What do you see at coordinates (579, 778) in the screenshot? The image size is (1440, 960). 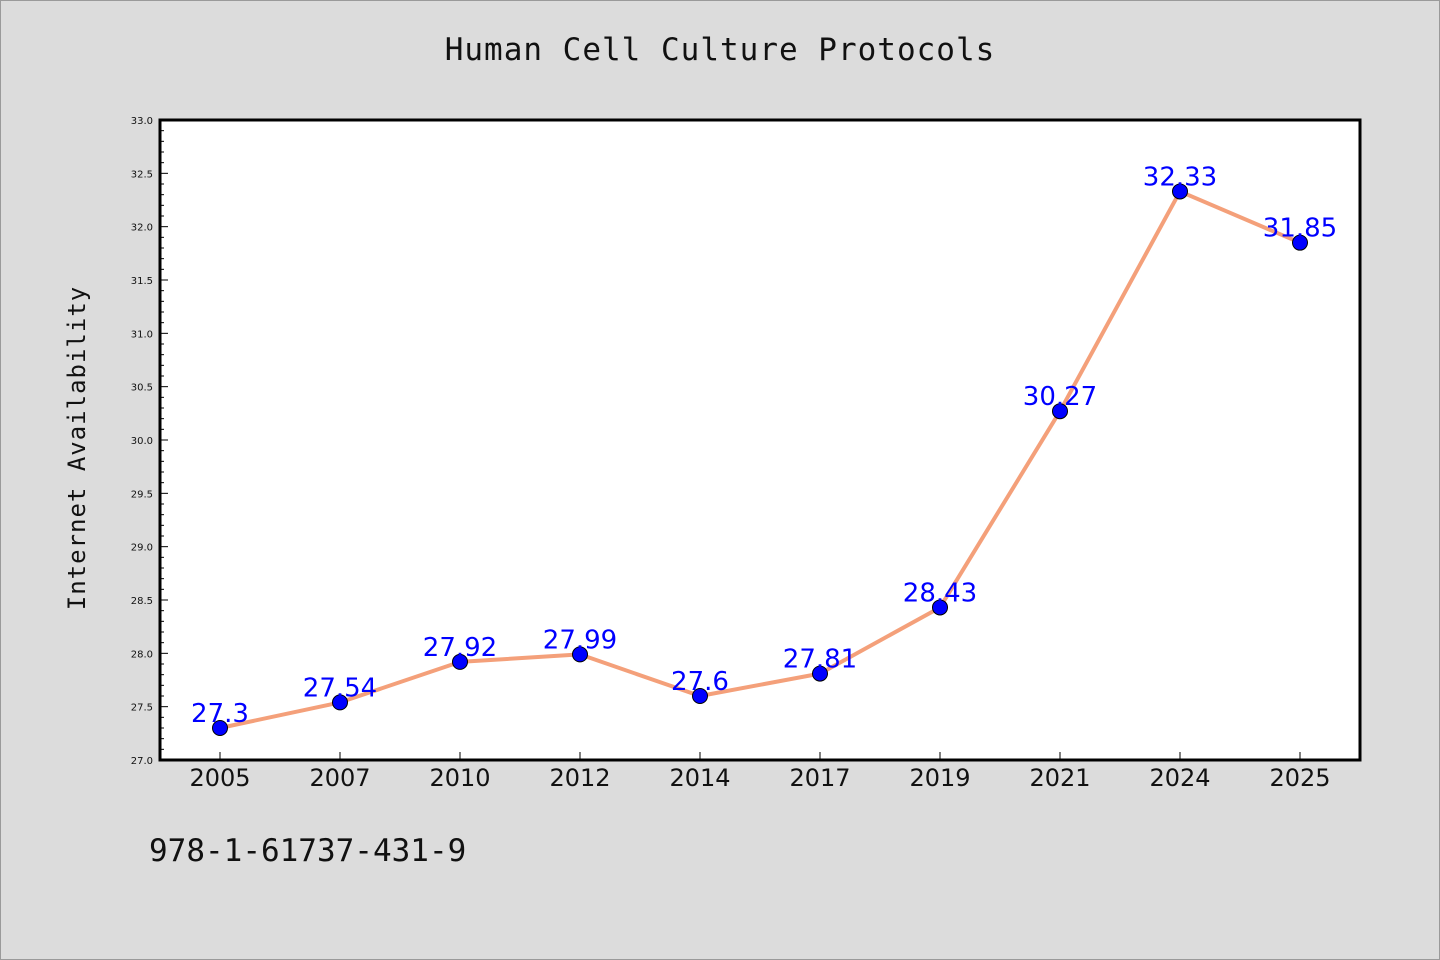 I see `x-tick-label: 2012` at bounding box center [579, 778].